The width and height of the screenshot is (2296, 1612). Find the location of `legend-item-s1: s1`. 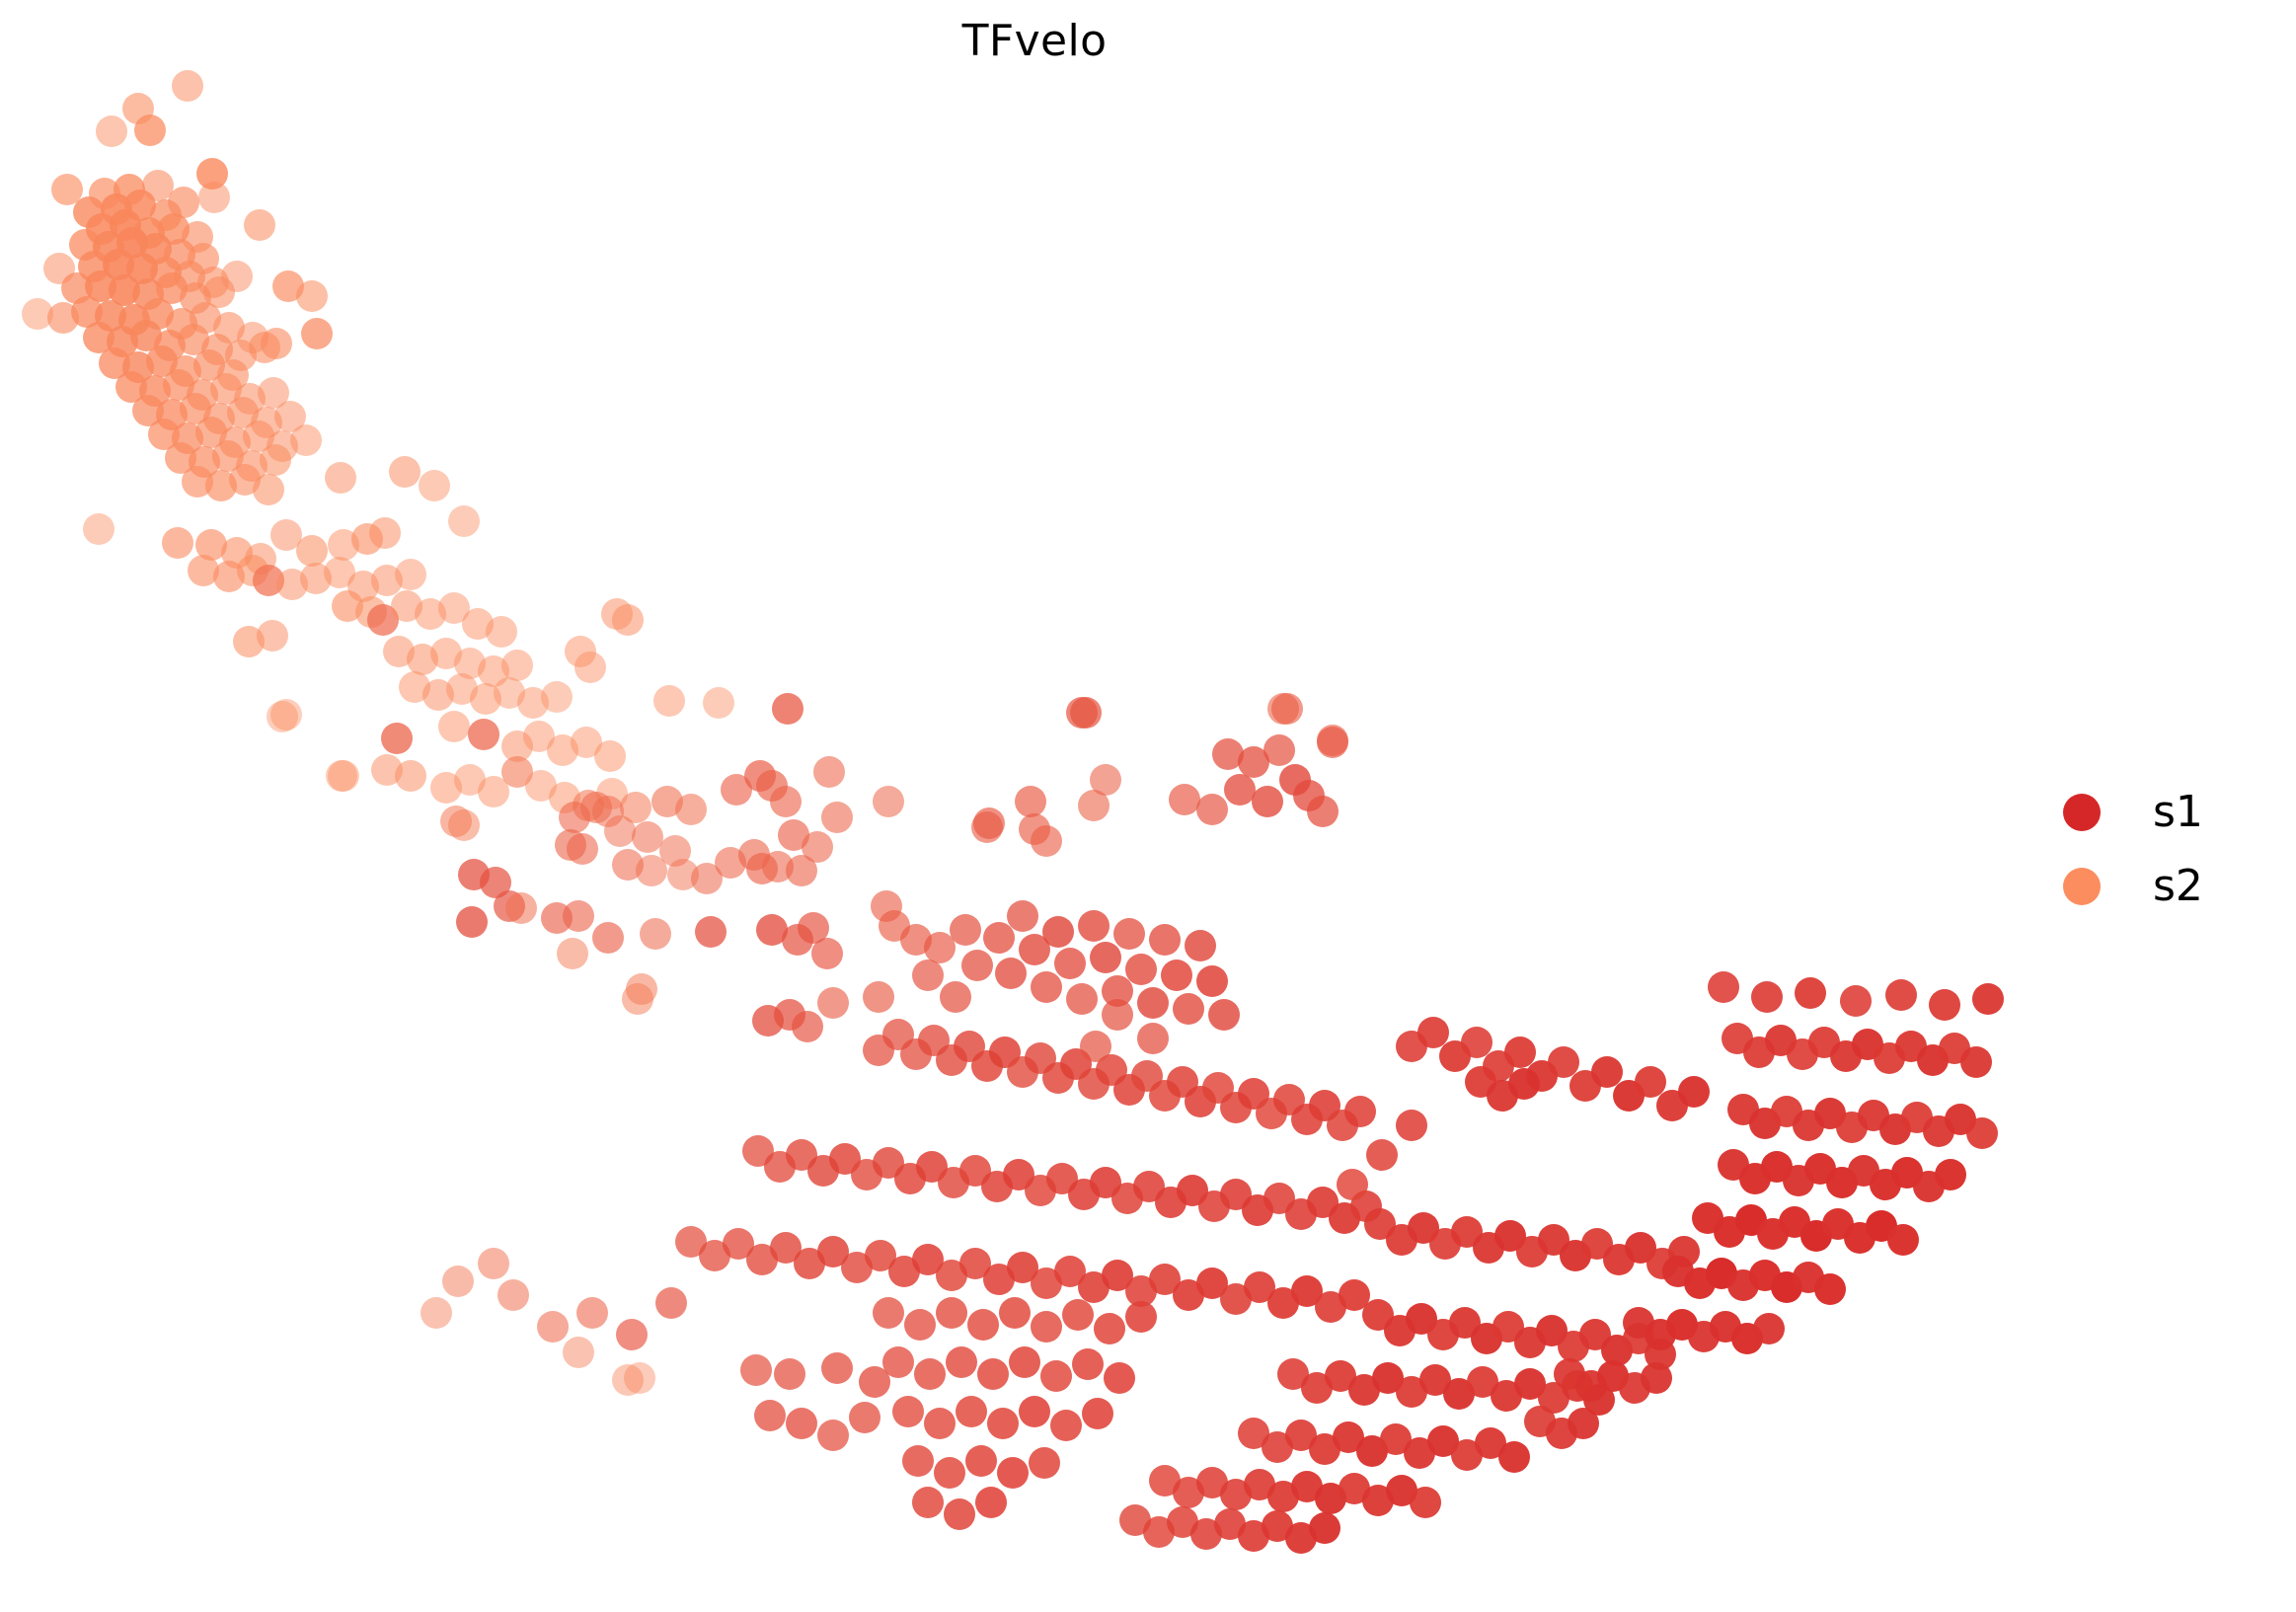

legend-item-s1: s1 is located at coordinates (2176, 812).